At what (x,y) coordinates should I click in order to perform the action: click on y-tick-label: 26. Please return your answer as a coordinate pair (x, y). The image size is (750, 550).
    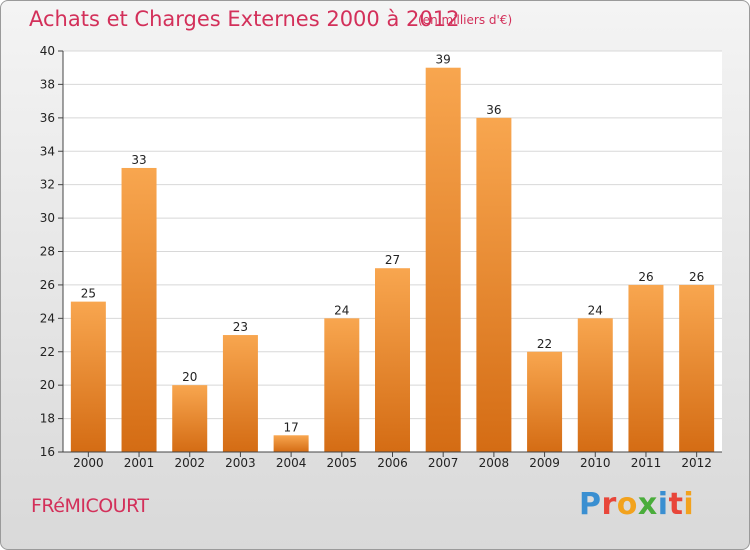
    Looking at the image, I should click on (47, 285).